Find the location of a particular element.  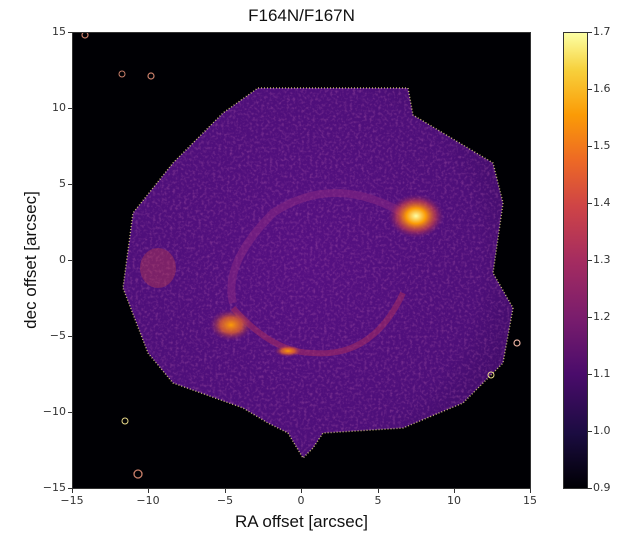

x-tick-label: 0 is located at coordinates (301, 500).